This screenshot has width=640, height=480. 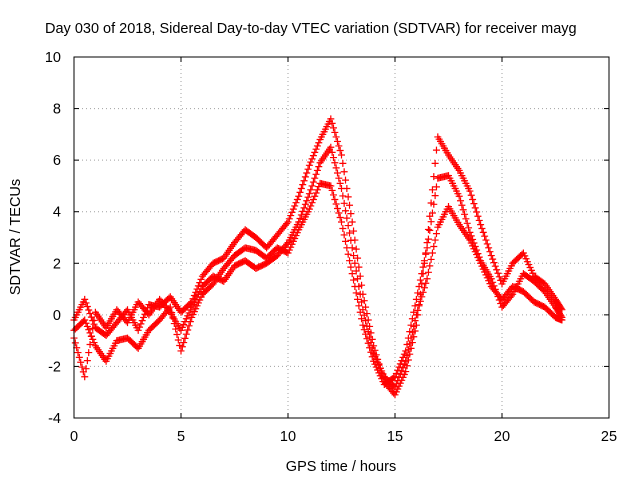 I want to click on x-axis-label: GPS time / hours, so click(x=341, y=467).